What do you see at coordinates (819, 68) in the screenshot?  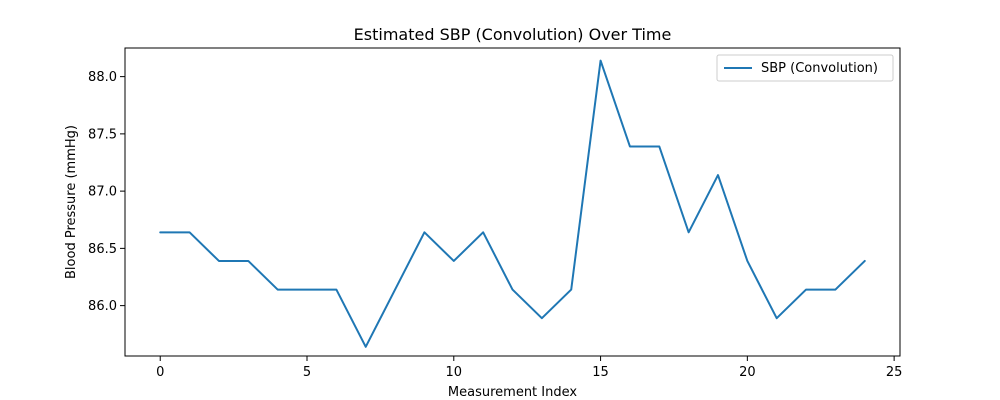 I see `legend-label: SBP (Convolution)` at bounding box center [819, 68].